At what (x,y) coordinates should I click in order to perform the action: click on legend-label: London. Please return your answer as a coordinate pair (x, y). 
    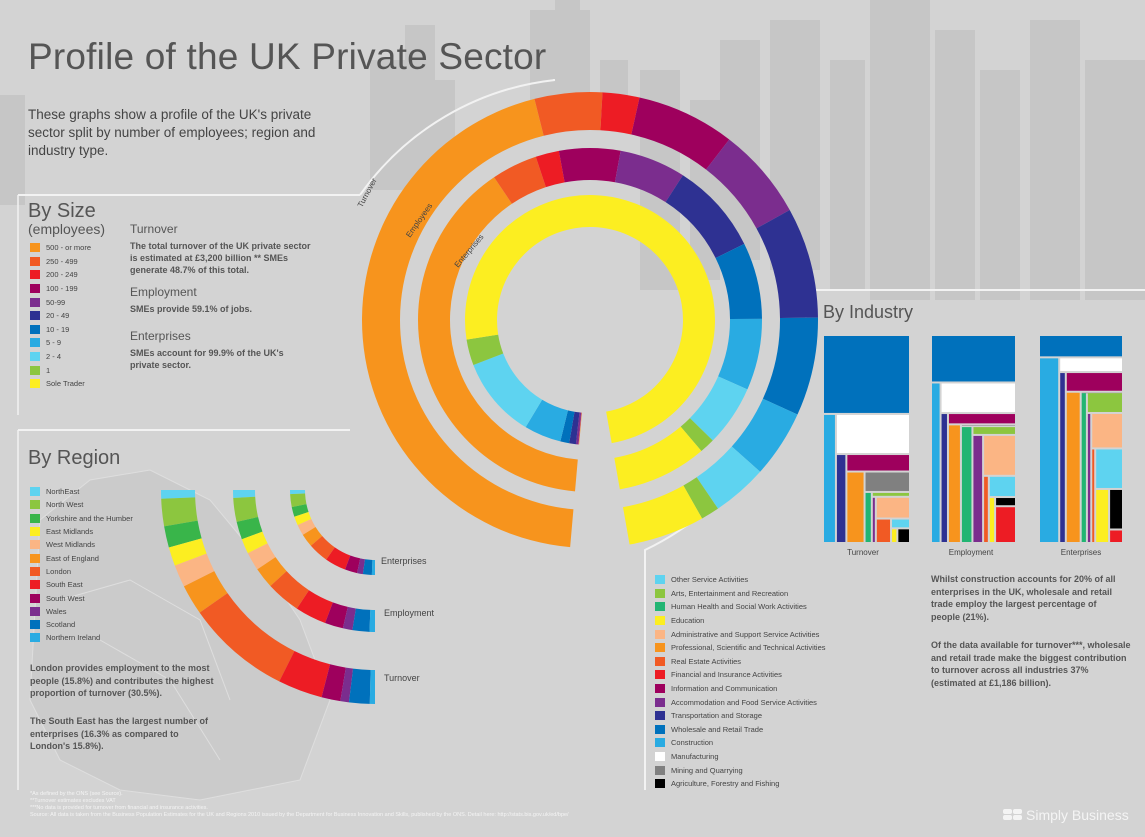
    Looking at the image, I should click on (59, 571).